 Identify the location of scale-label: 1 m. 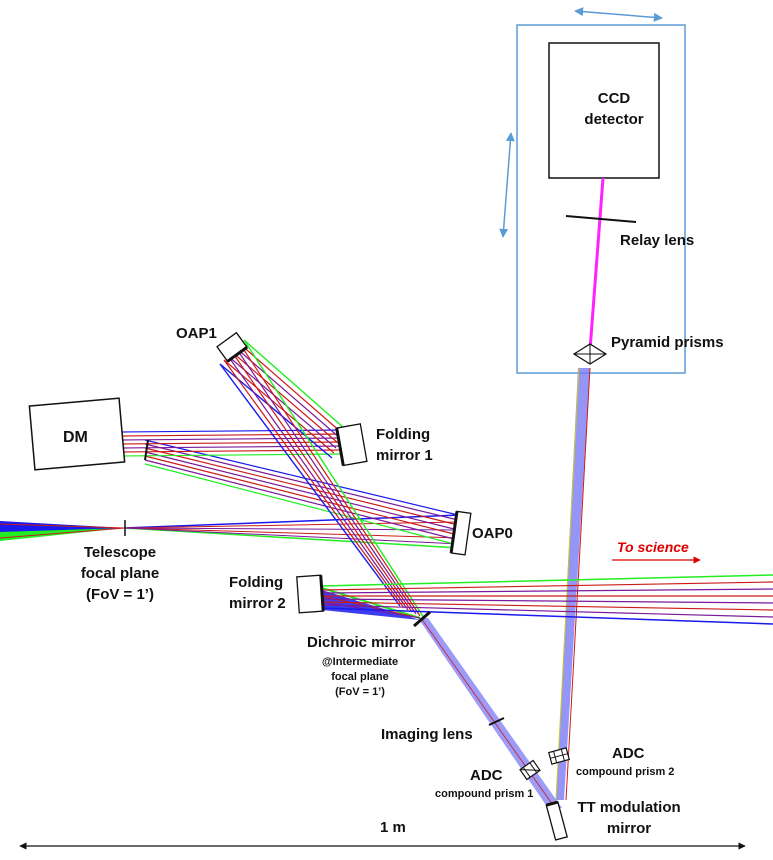
(393, 827).